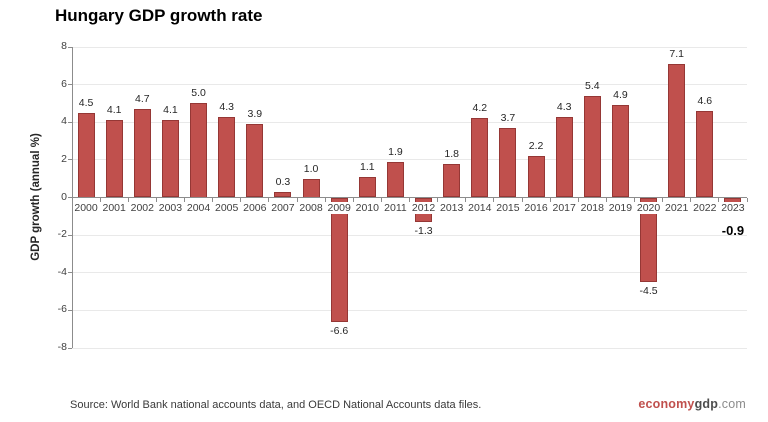 The width and height of the screenshot is (768, 422). Describe the element at coordinates (480, 108) in the screenshot. I see `bar-value-label-2014: 4.2` at that location.